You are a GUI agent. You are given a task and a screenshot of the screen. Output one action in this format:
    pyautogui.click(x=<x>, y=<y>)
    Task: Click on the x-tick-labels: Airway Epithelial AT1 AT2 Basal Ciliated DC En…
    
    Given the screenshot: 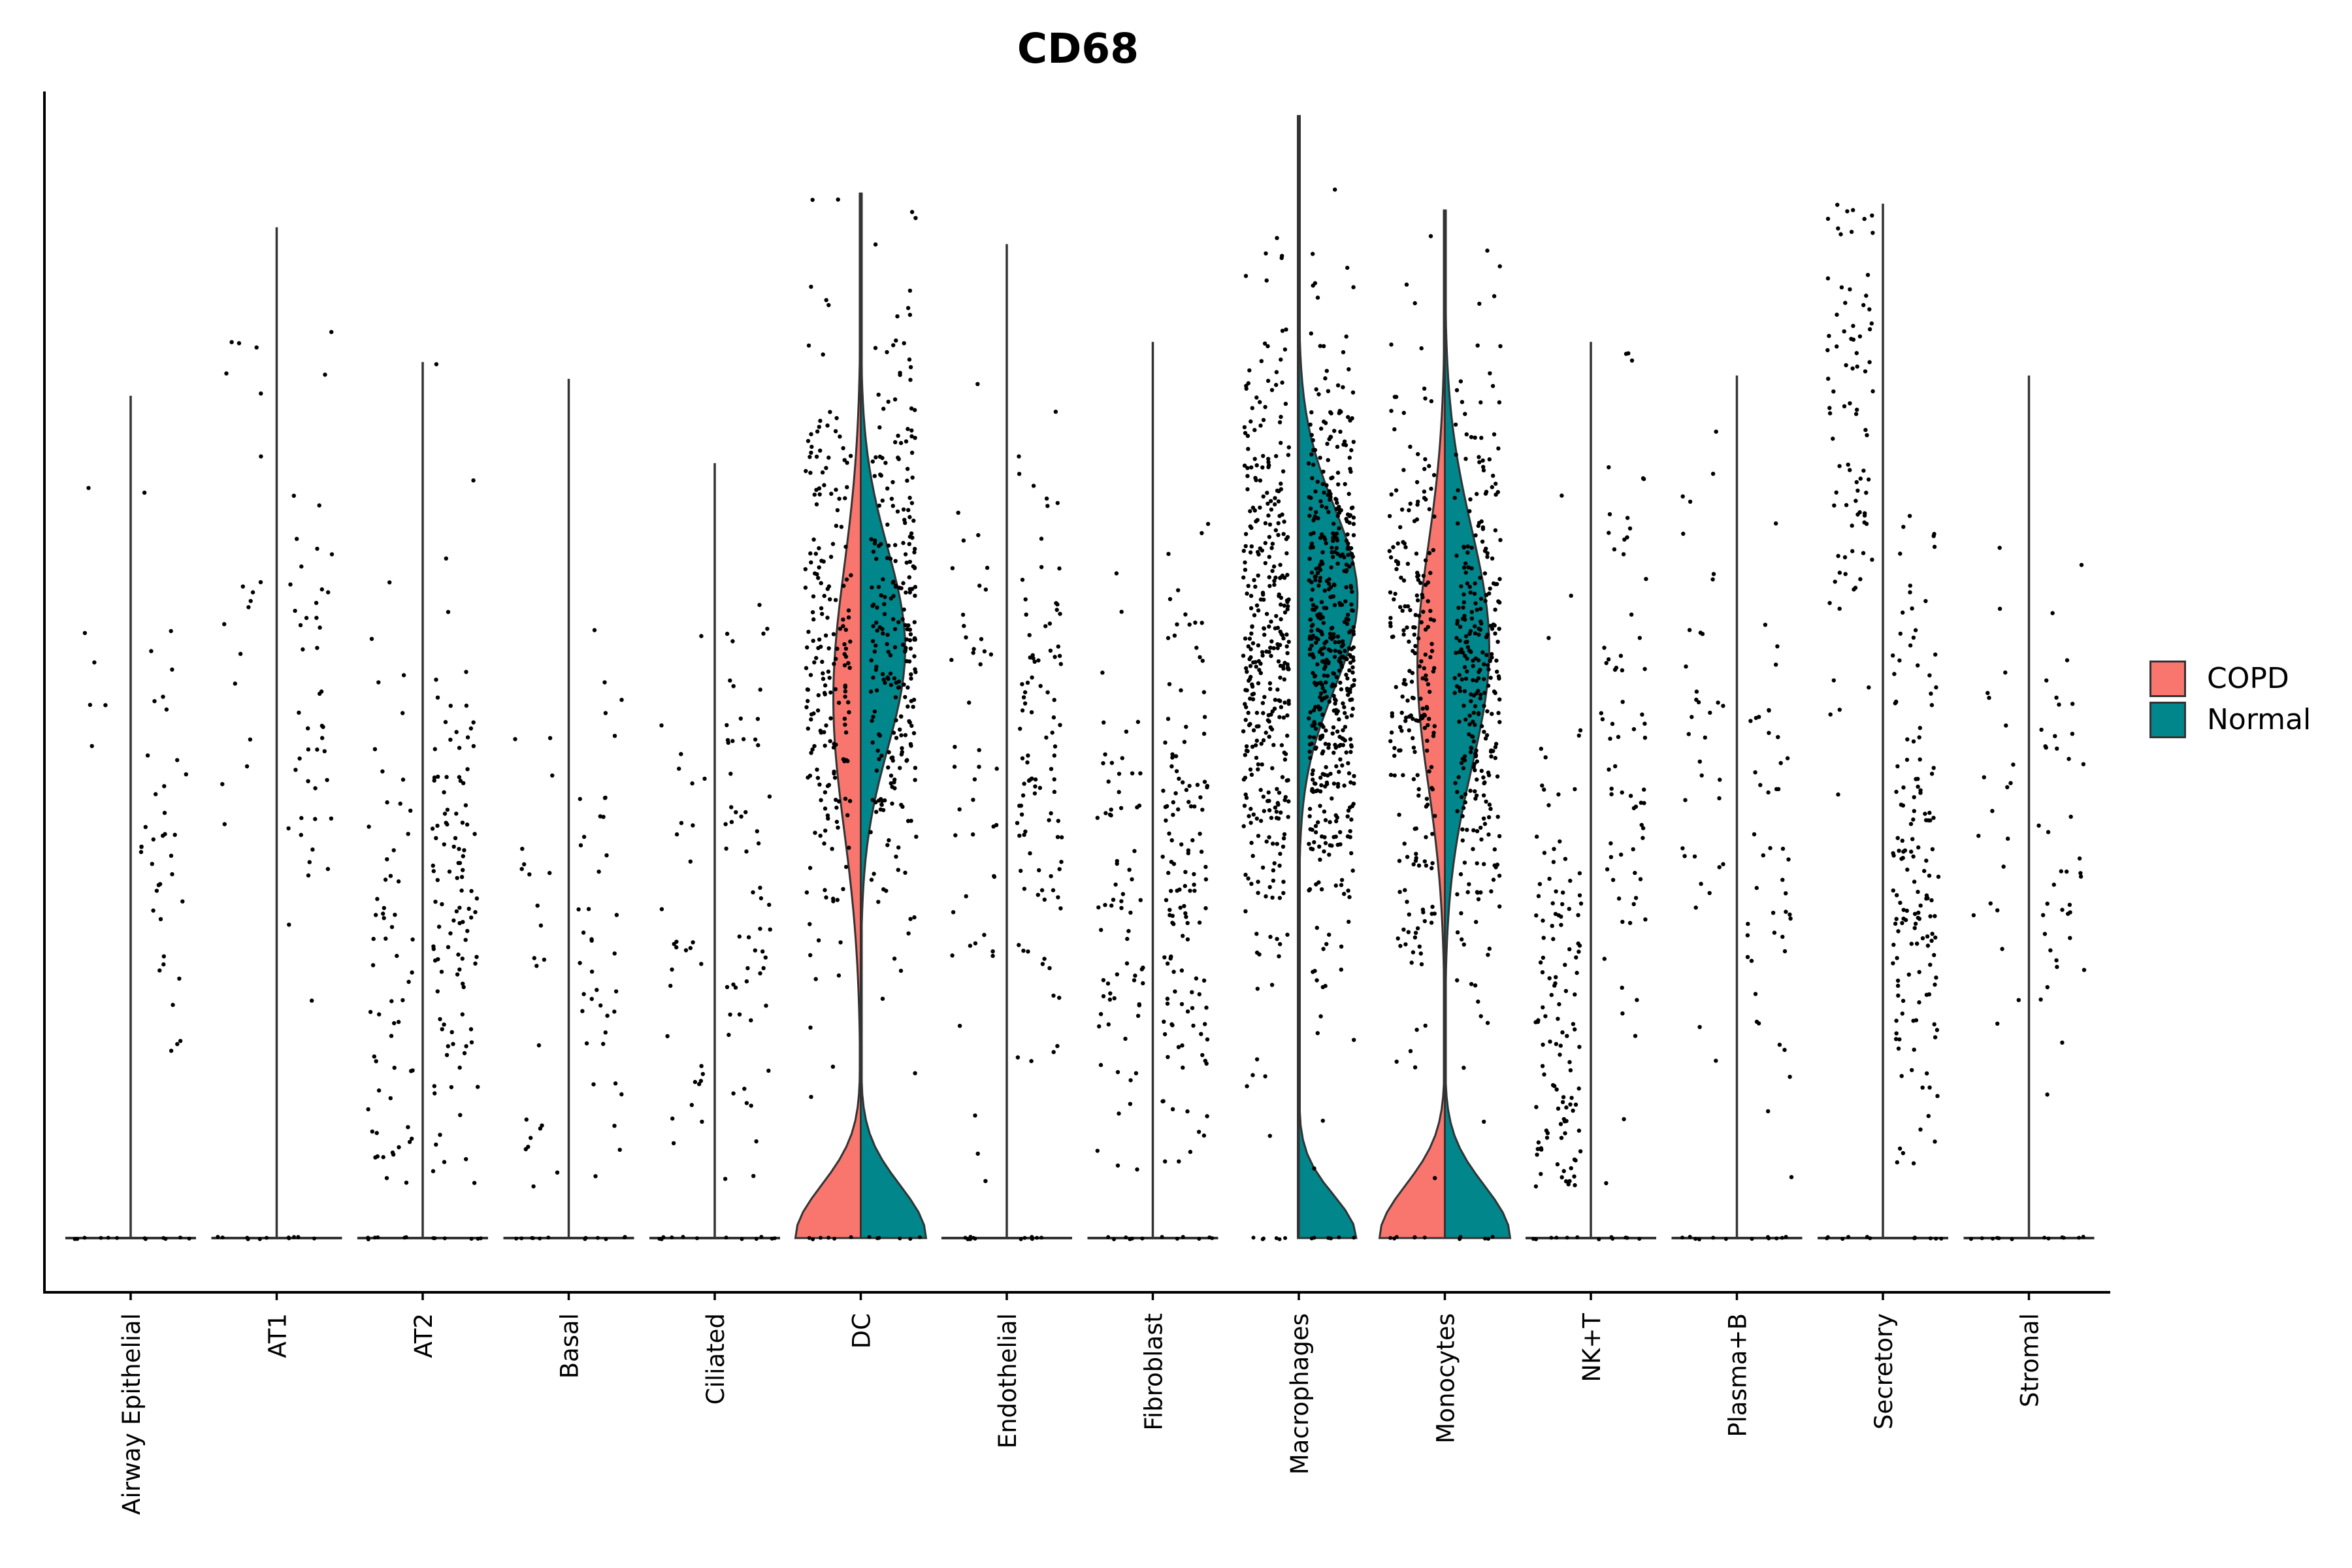 What is the action you would take?
    pyautogui.click(x=1081, y=1414)
    